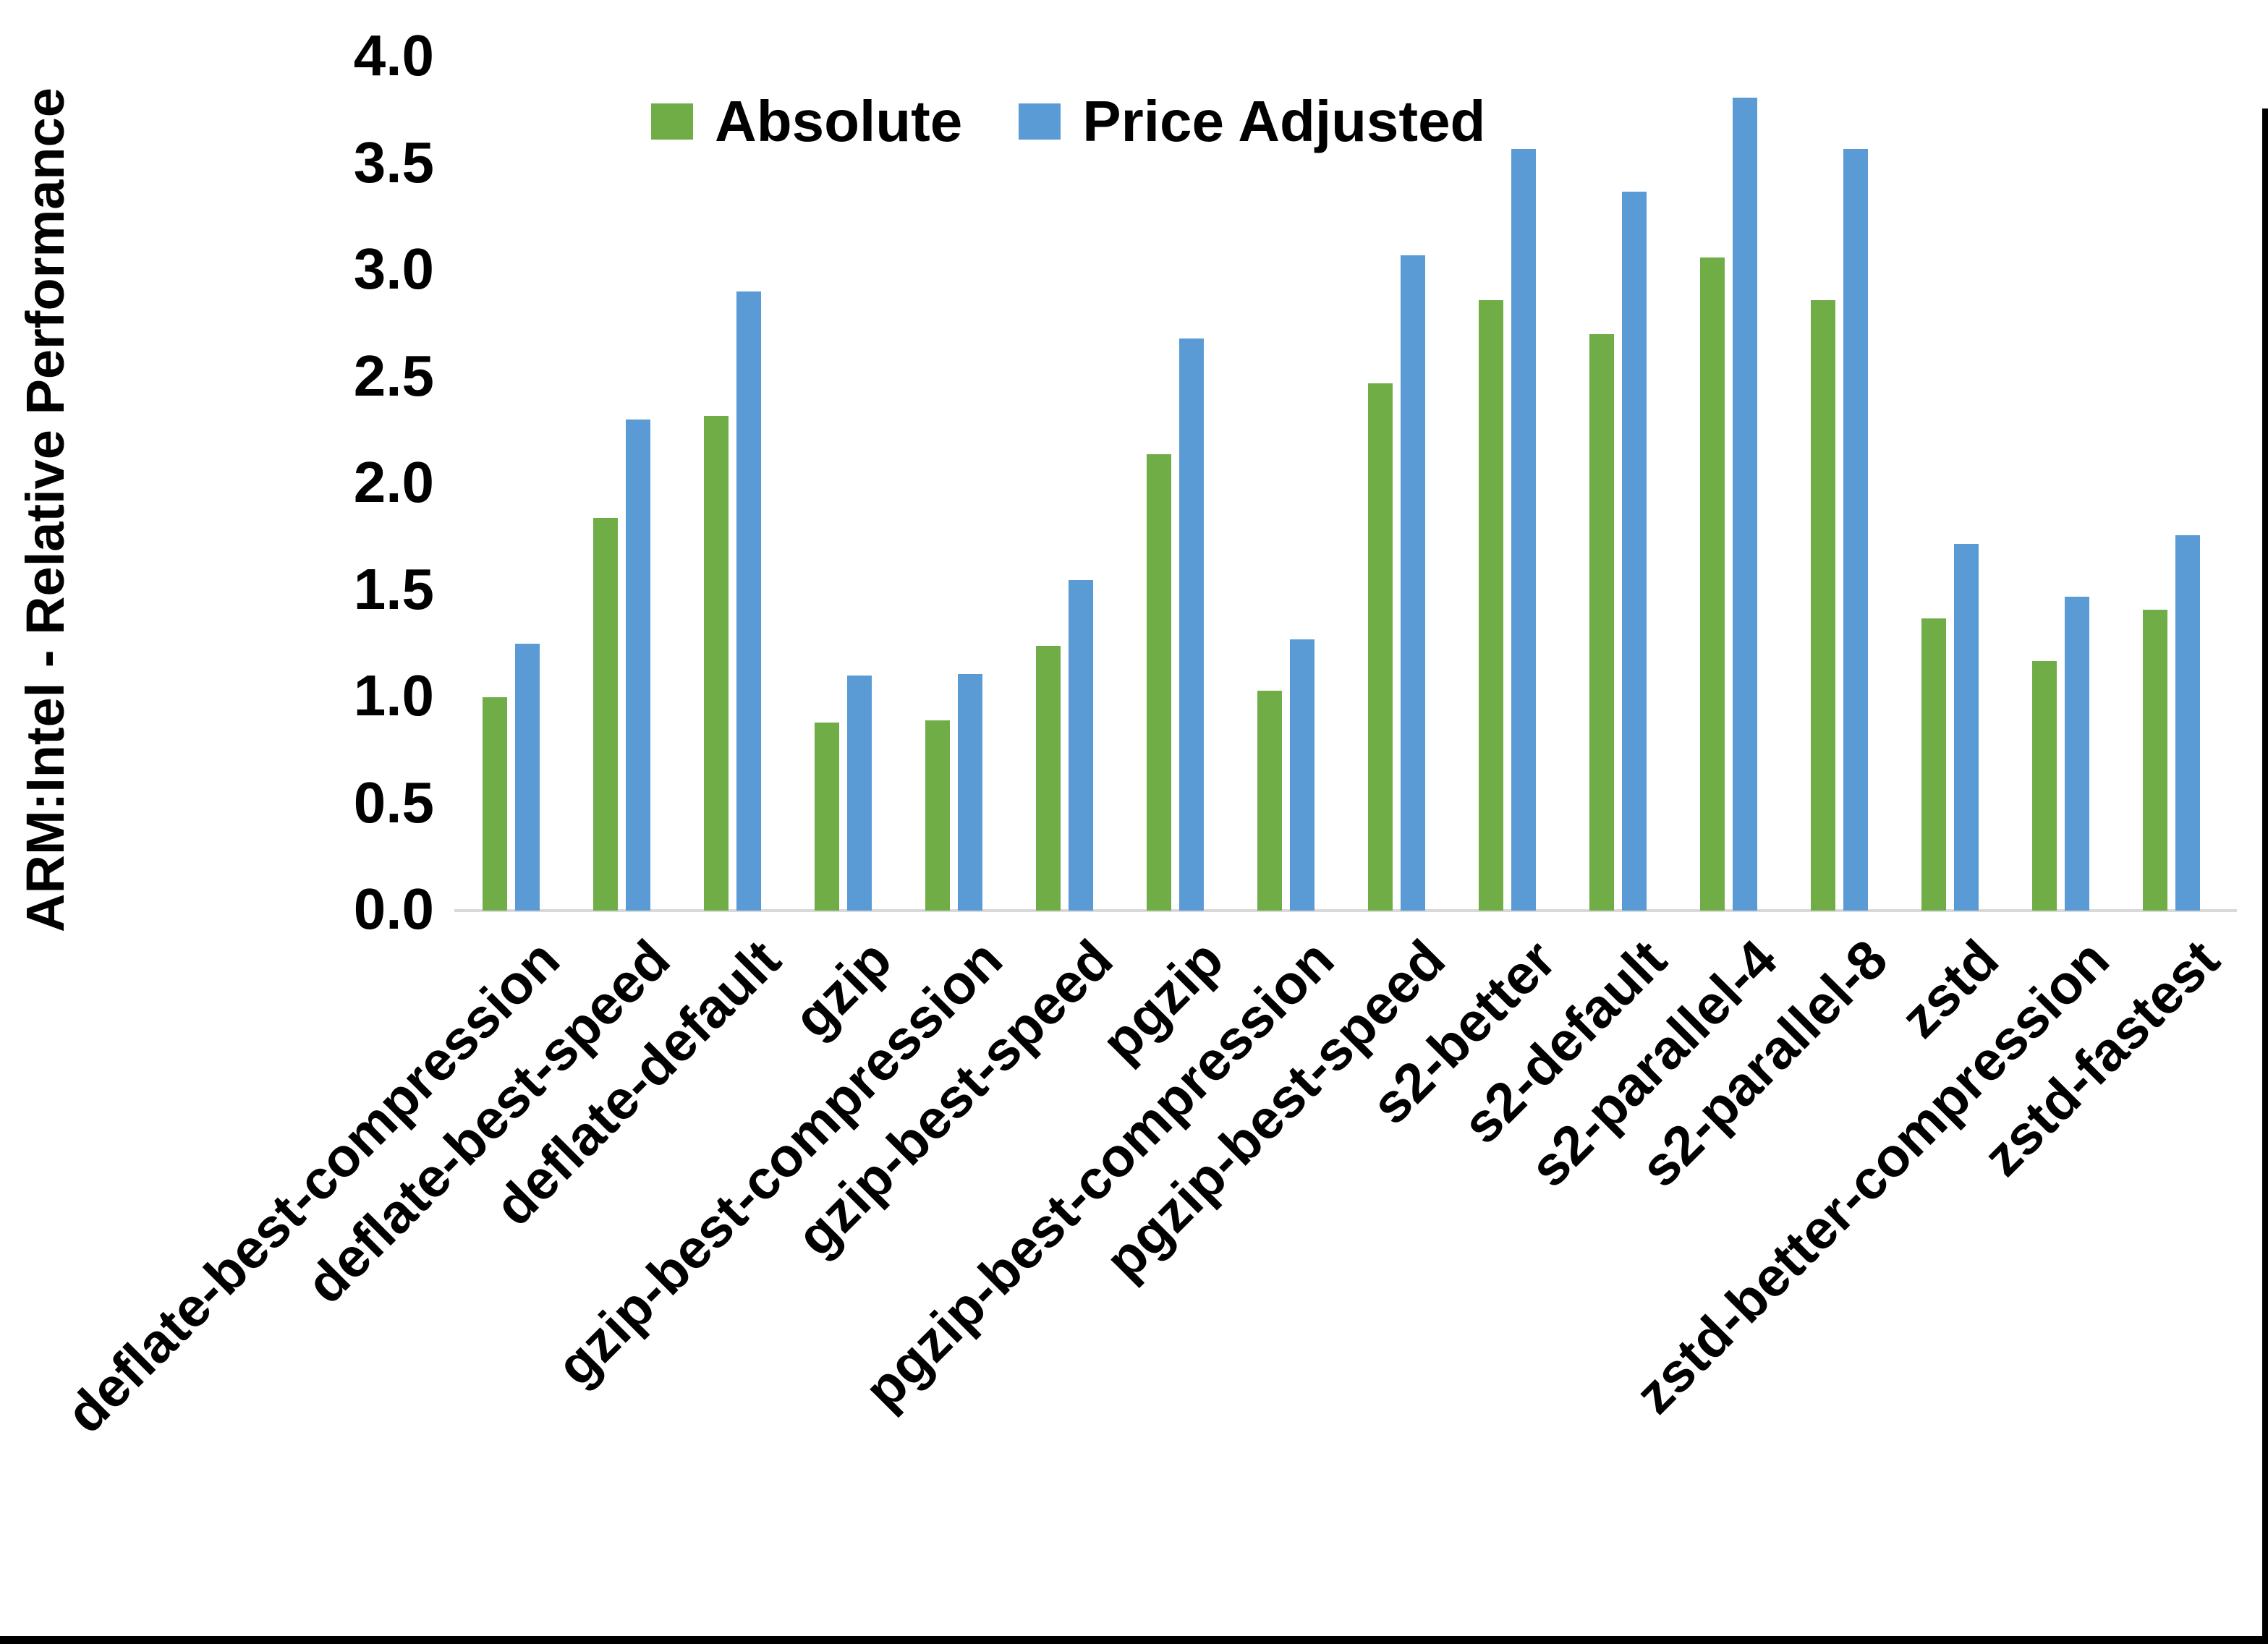 This screenshot has width=2268, height=1644. What do you see at coordinates (827, 817) in the screenshot?
I see `bar-absolute-gzip` at bounding box center [827, 817].